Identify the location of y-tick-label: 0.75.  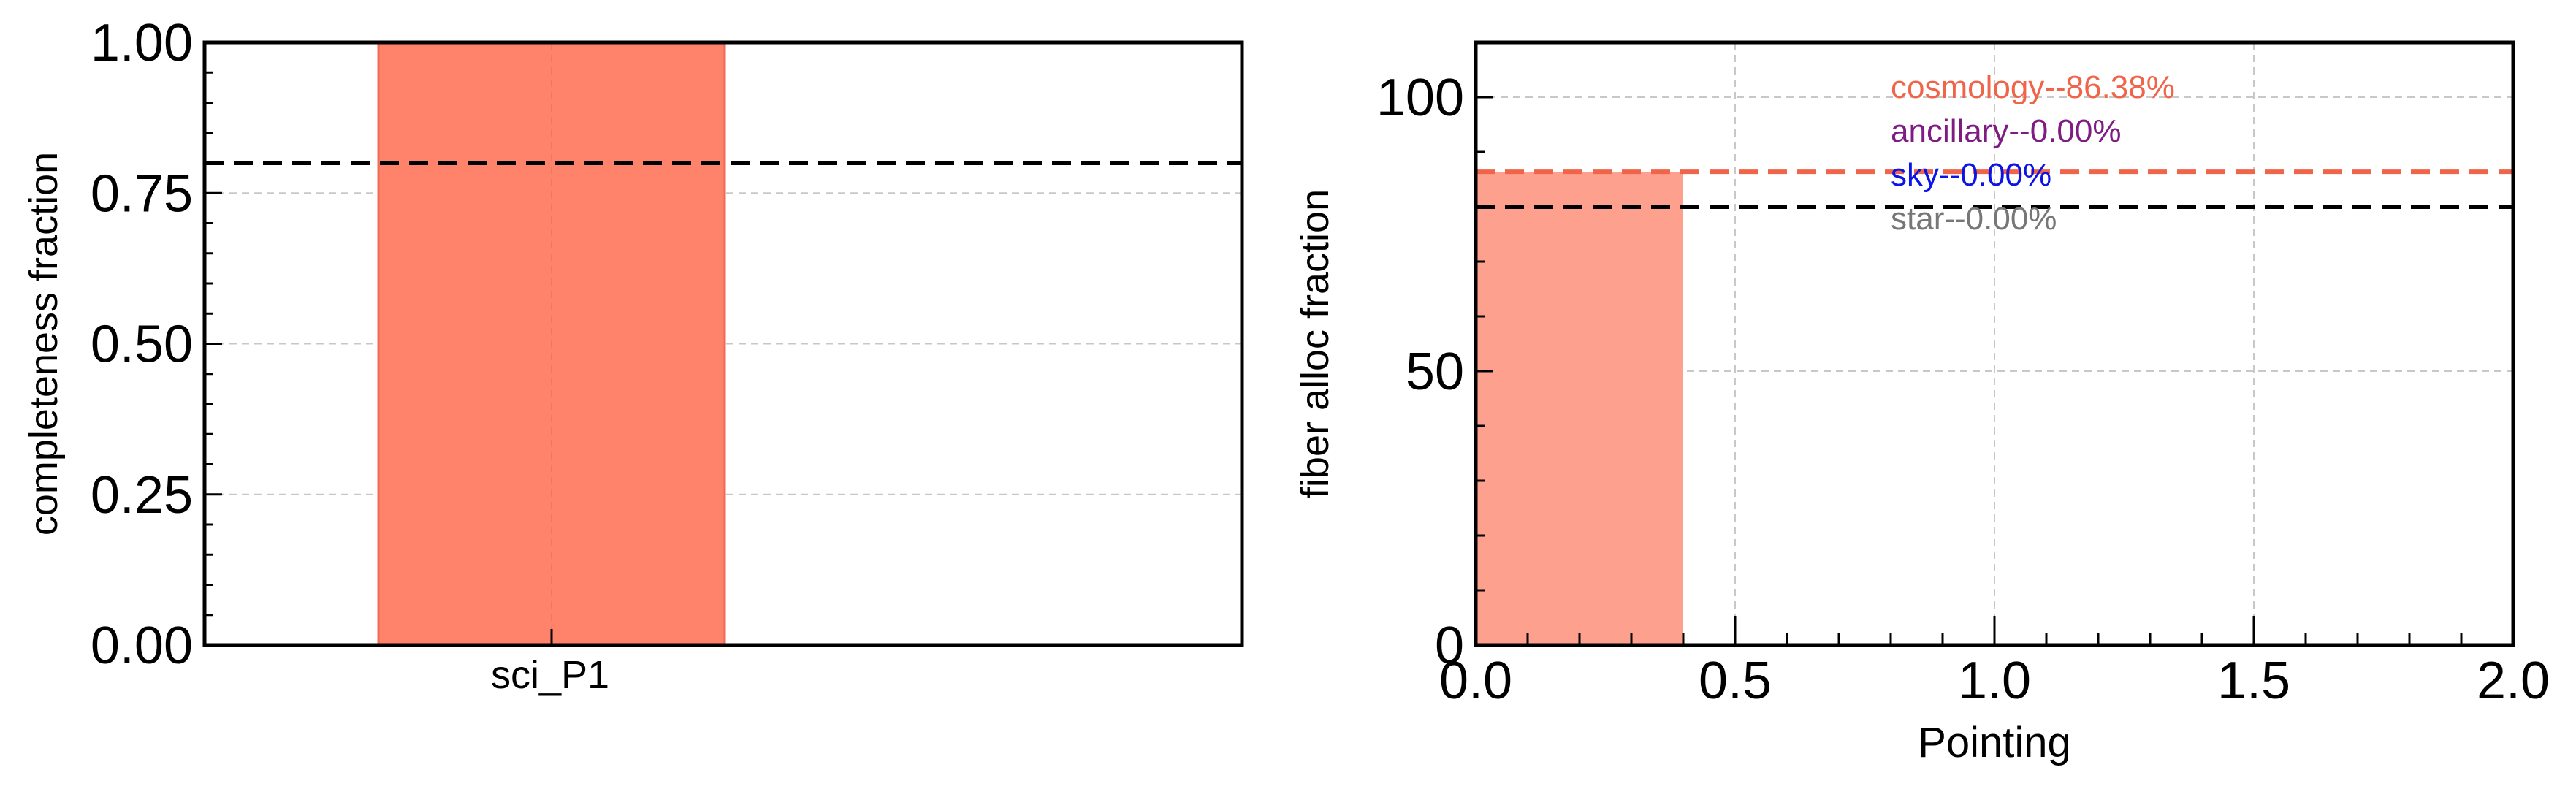
(142, 193).